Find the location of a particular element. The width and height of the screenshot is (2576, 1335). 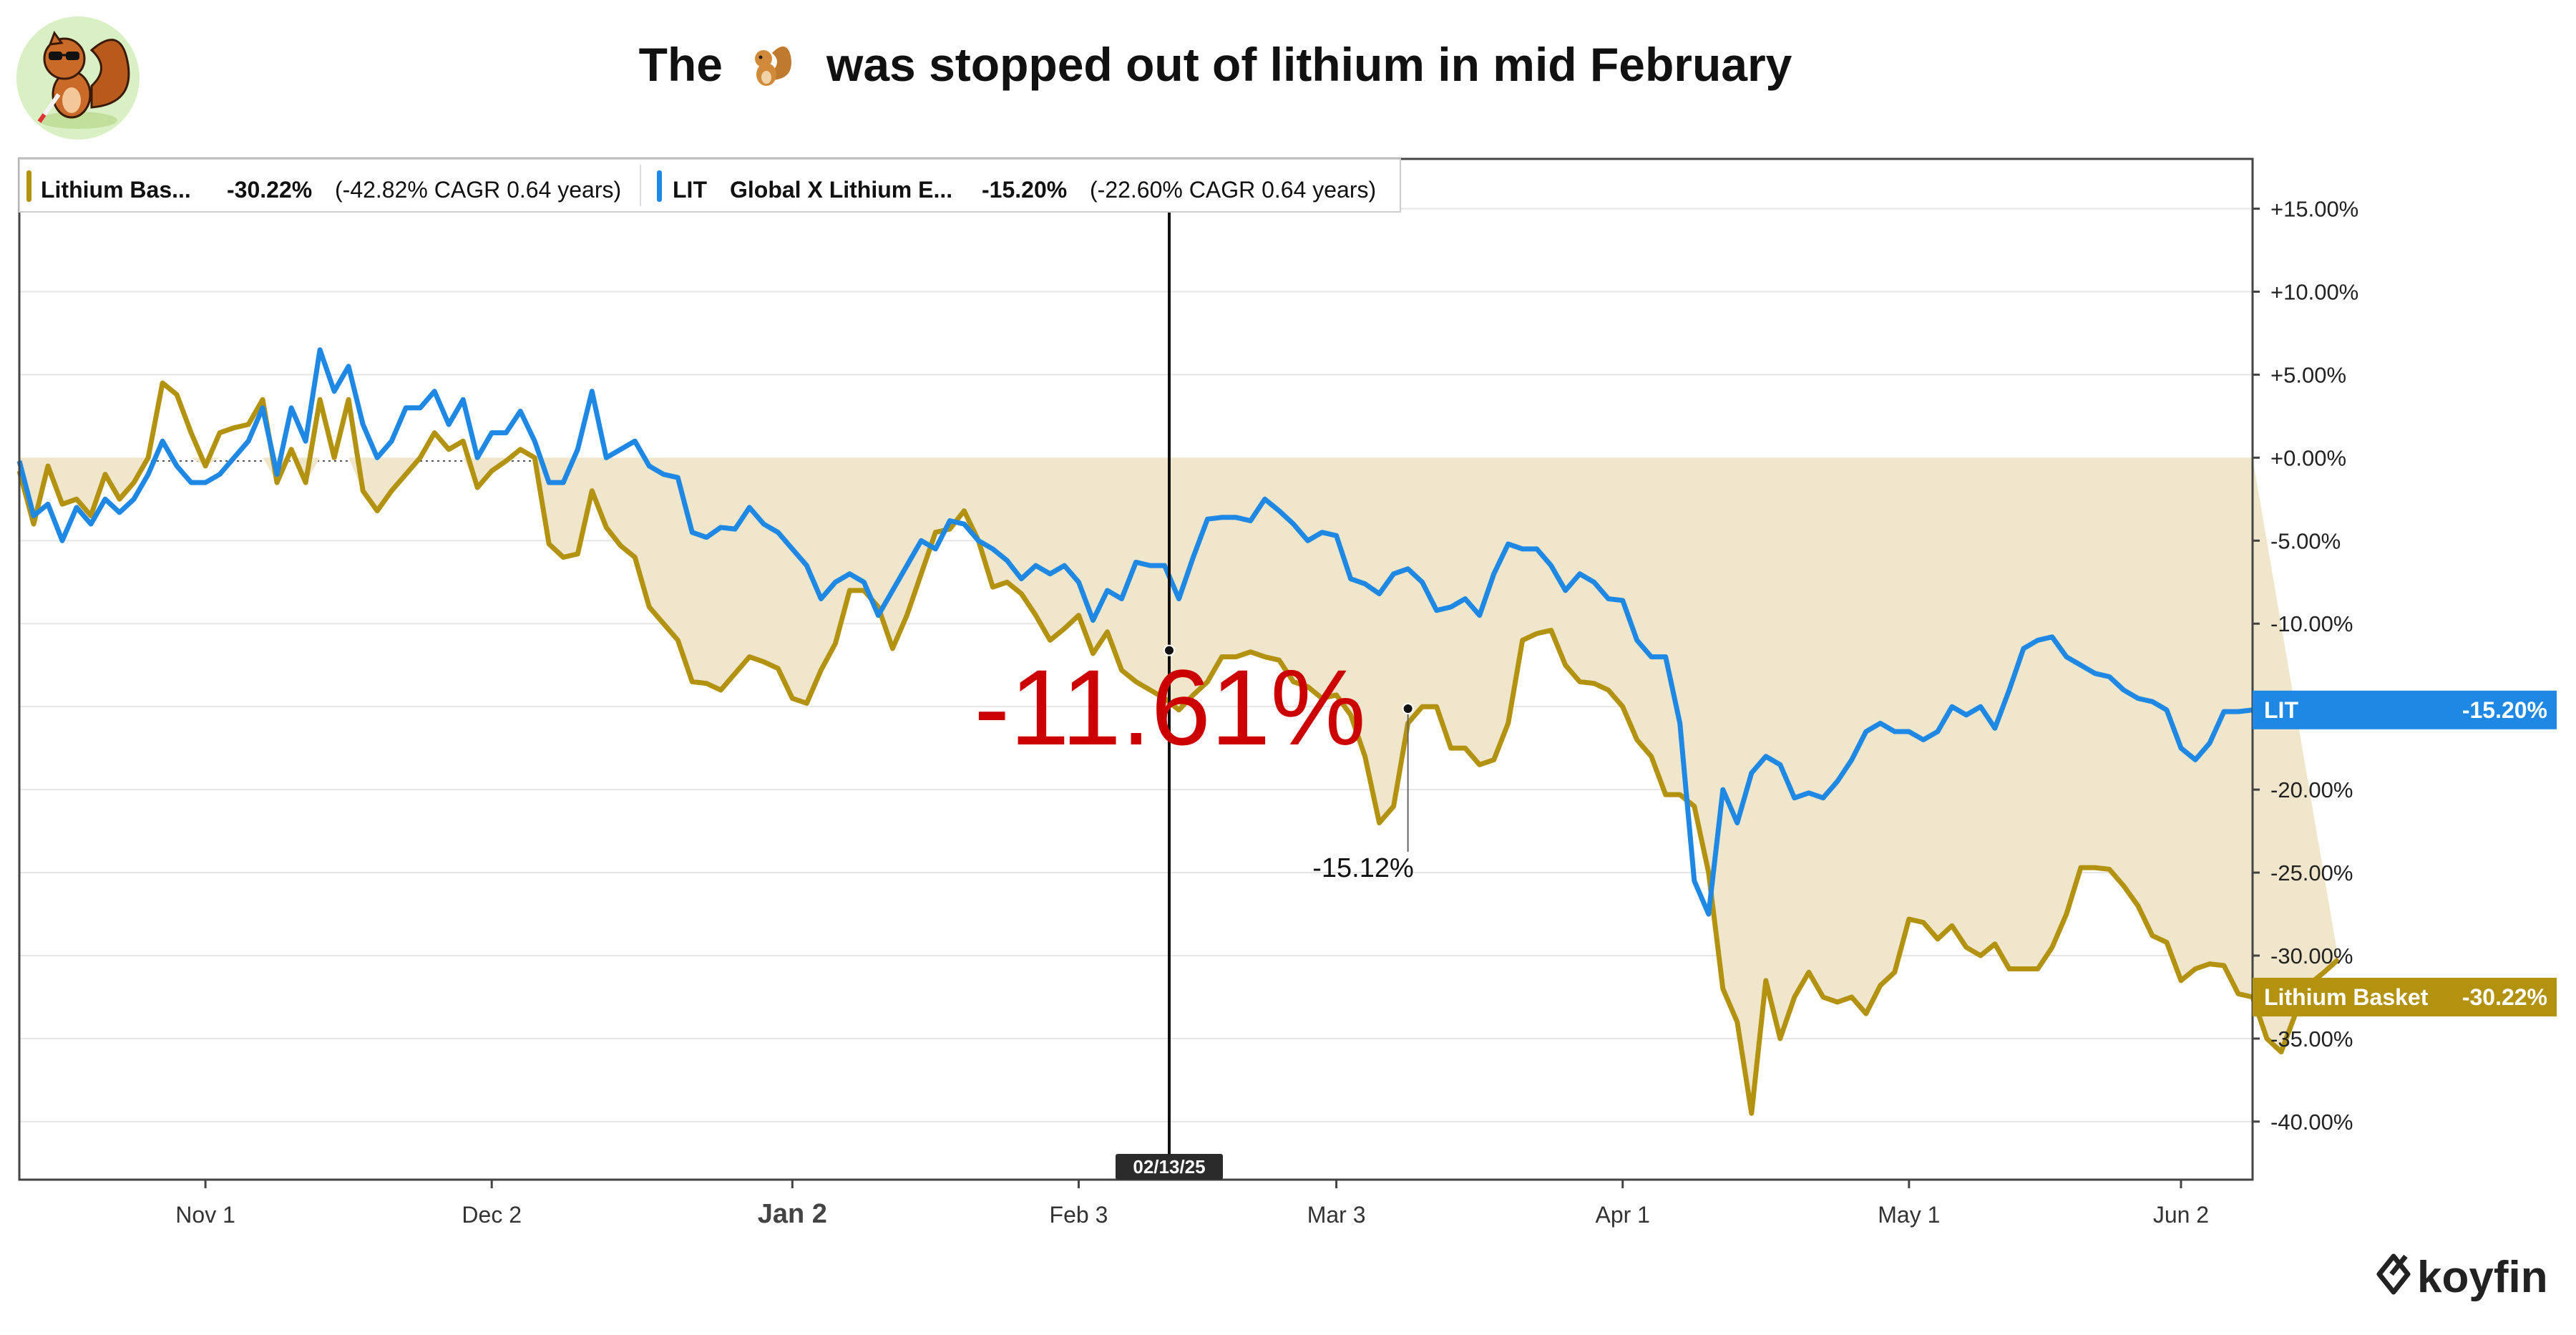

end-tag-lit-box is located at coordinates (2405, 710).